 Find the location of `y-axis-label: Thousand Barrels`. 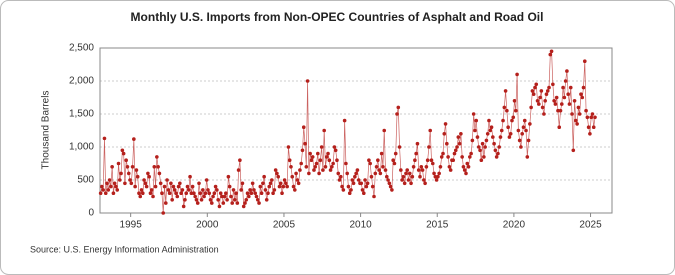

y-axis-label: Thousand Barrels is located at coordinates (46, 130).